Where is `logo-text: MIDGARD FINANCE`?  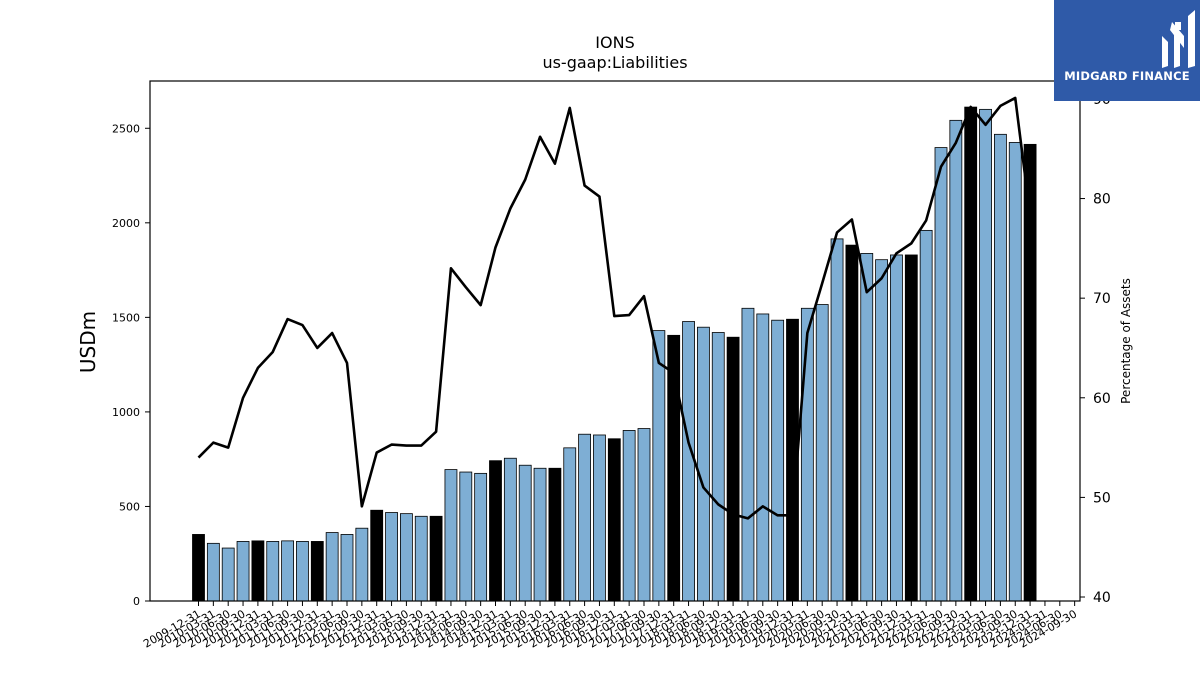
logo-text: MIDGARD FINANCE is located at coordinates (1127, 76).